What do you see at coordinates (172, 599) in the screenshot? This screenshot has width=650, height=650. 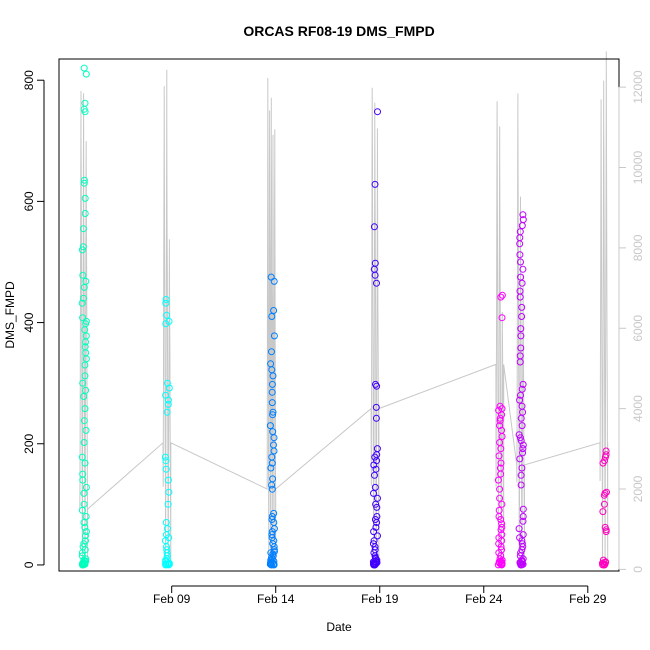 I see `x-tick-label: Feb 09` at bounding box center [172, 599].